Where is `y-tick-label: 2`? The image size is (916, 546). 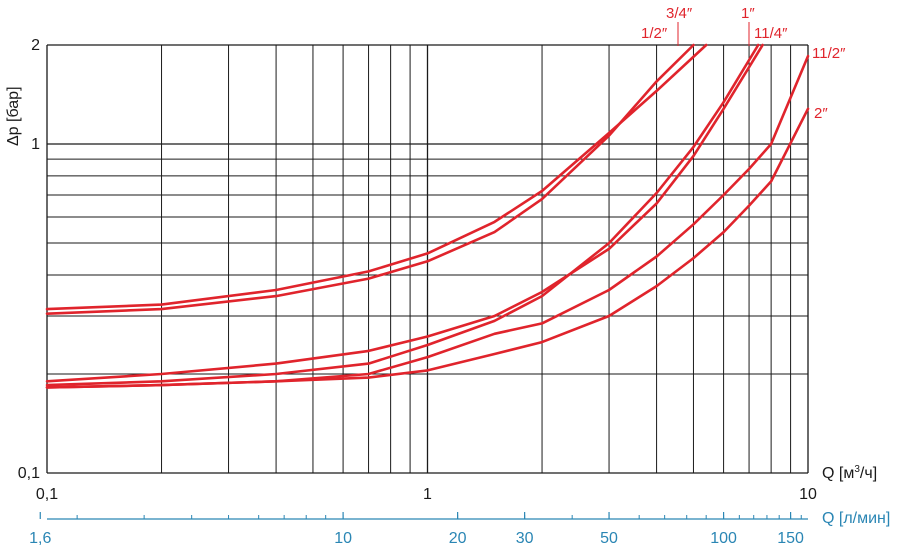
y-tick-label: 2 is located at coordinates (35, 45).